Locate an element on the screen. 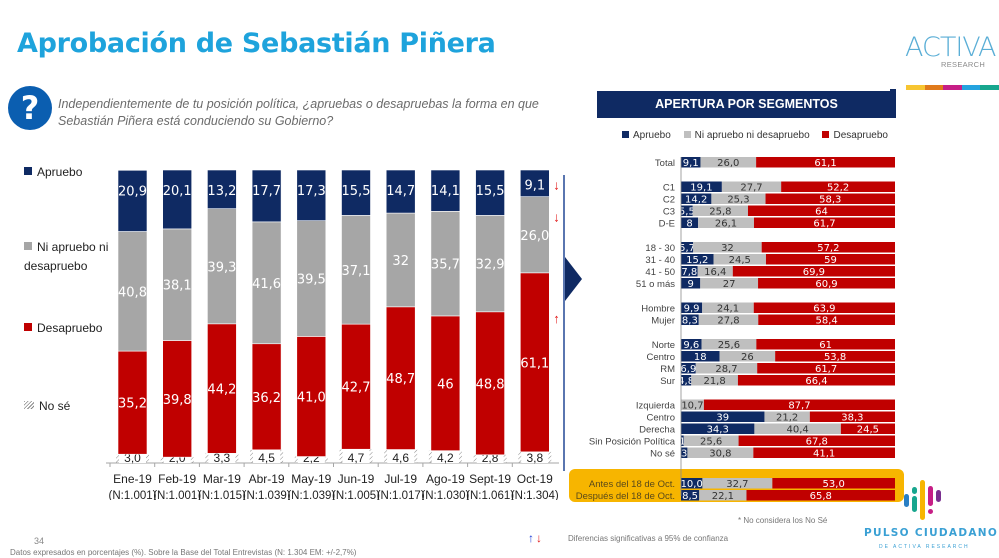 The height and width of the screenshot is (558, 999). bar-label-ni: 39,3 is located at coordinates (221, 267).